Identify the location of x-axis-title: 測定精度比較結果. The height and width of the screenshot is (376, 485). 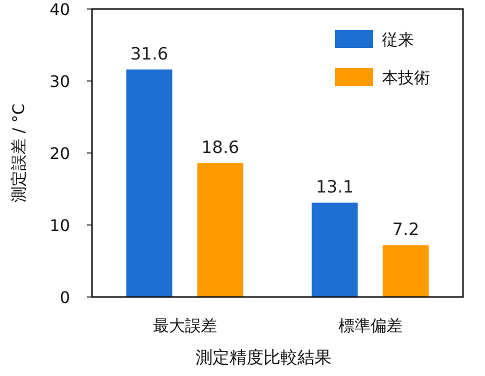
(264, 358).